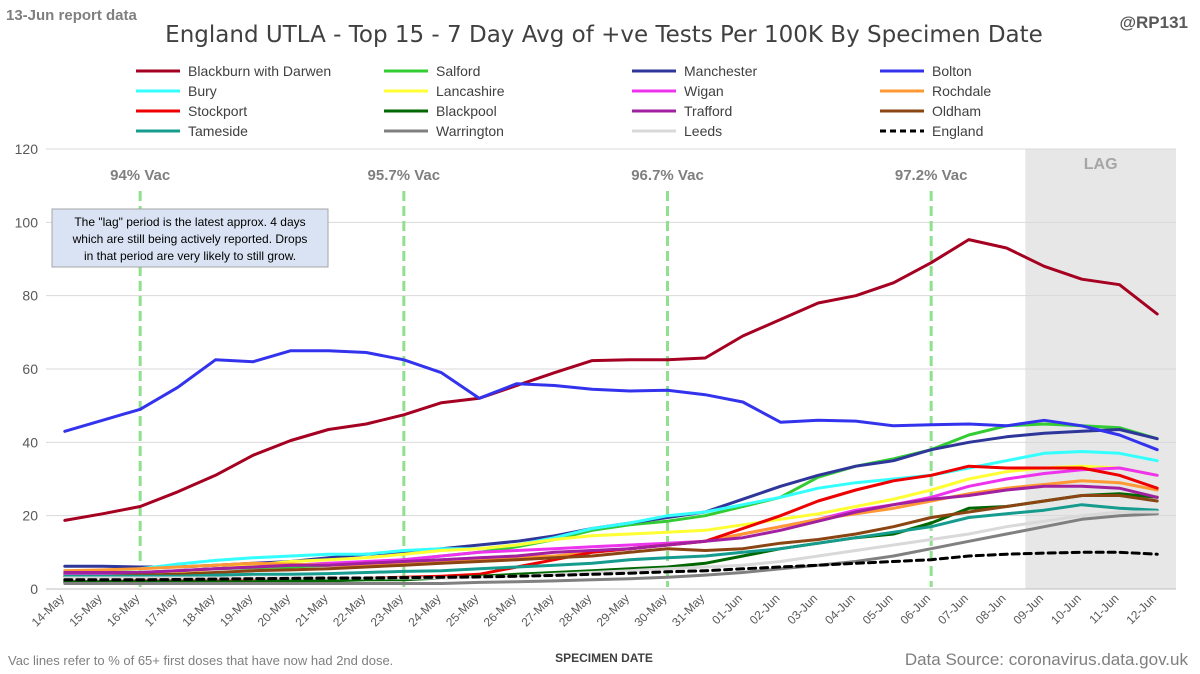 This screenshot has width=1200, height=674. What do you see at coordinates (404, 175) in the screenshot?
I see `vac-line-label: 95.7% Vac` at bounding box center [404, 175].